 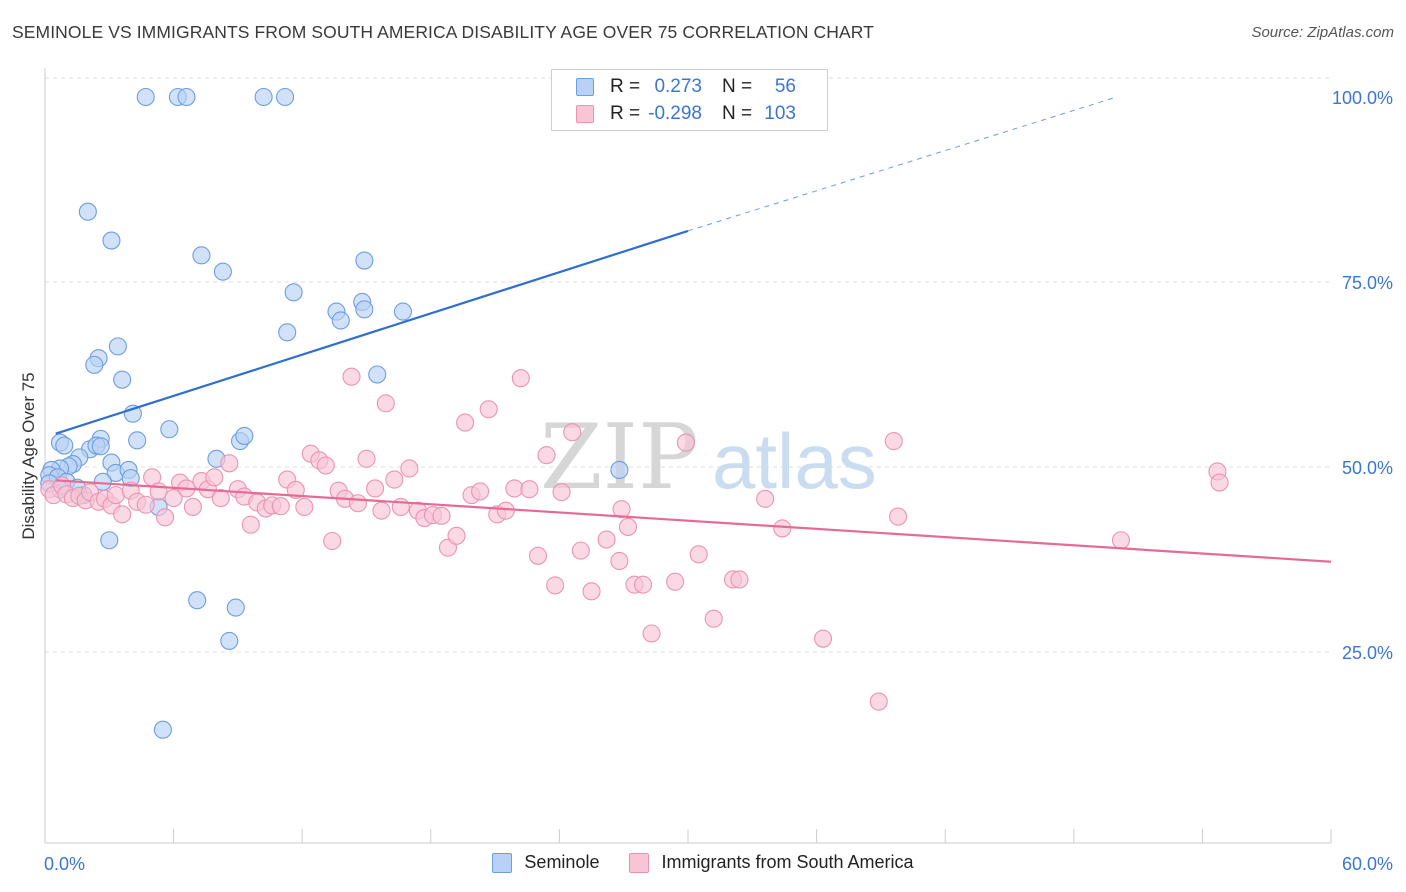 What do you see at coordinates (64, 864) in the screenshot?
I see `x-tick-label: 0.0%` at bounding box center [64, 864].